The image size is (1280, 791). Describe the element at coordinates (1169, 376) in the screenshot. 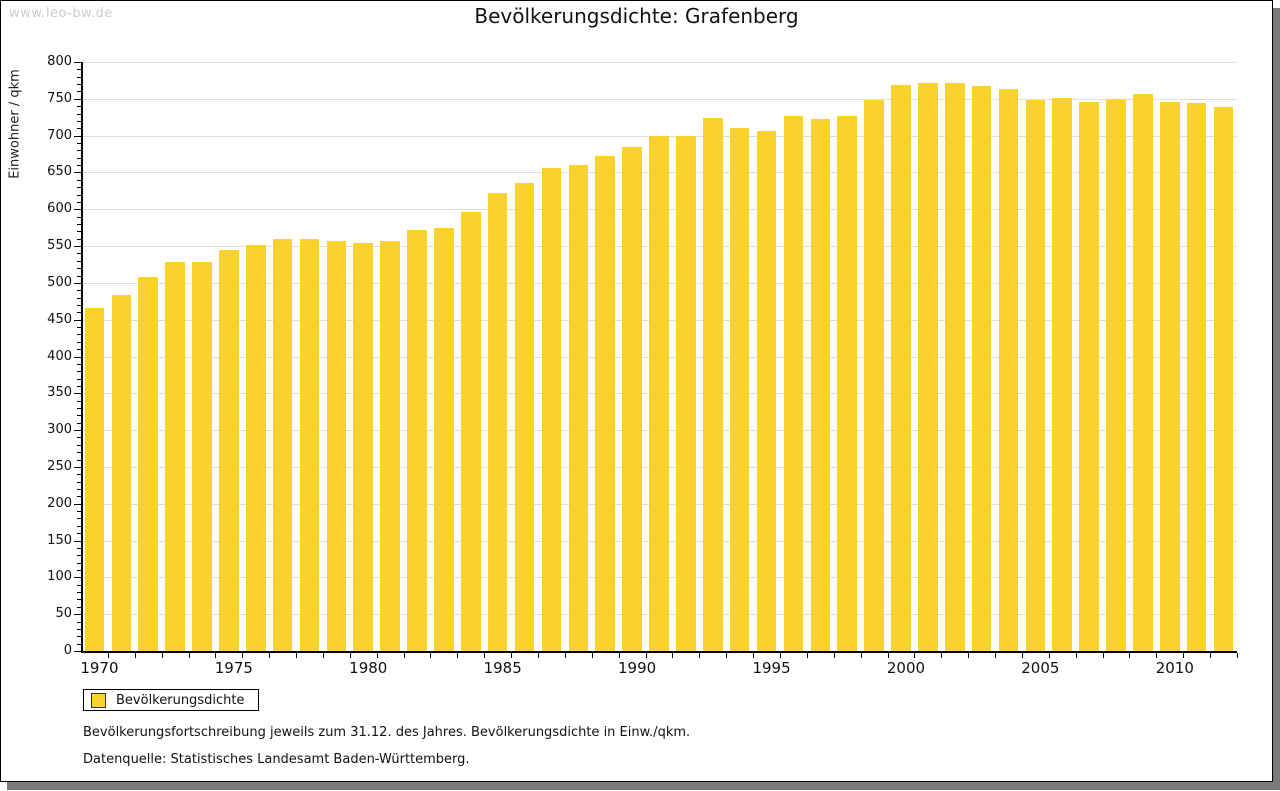

I see `bar-2010` at that location.